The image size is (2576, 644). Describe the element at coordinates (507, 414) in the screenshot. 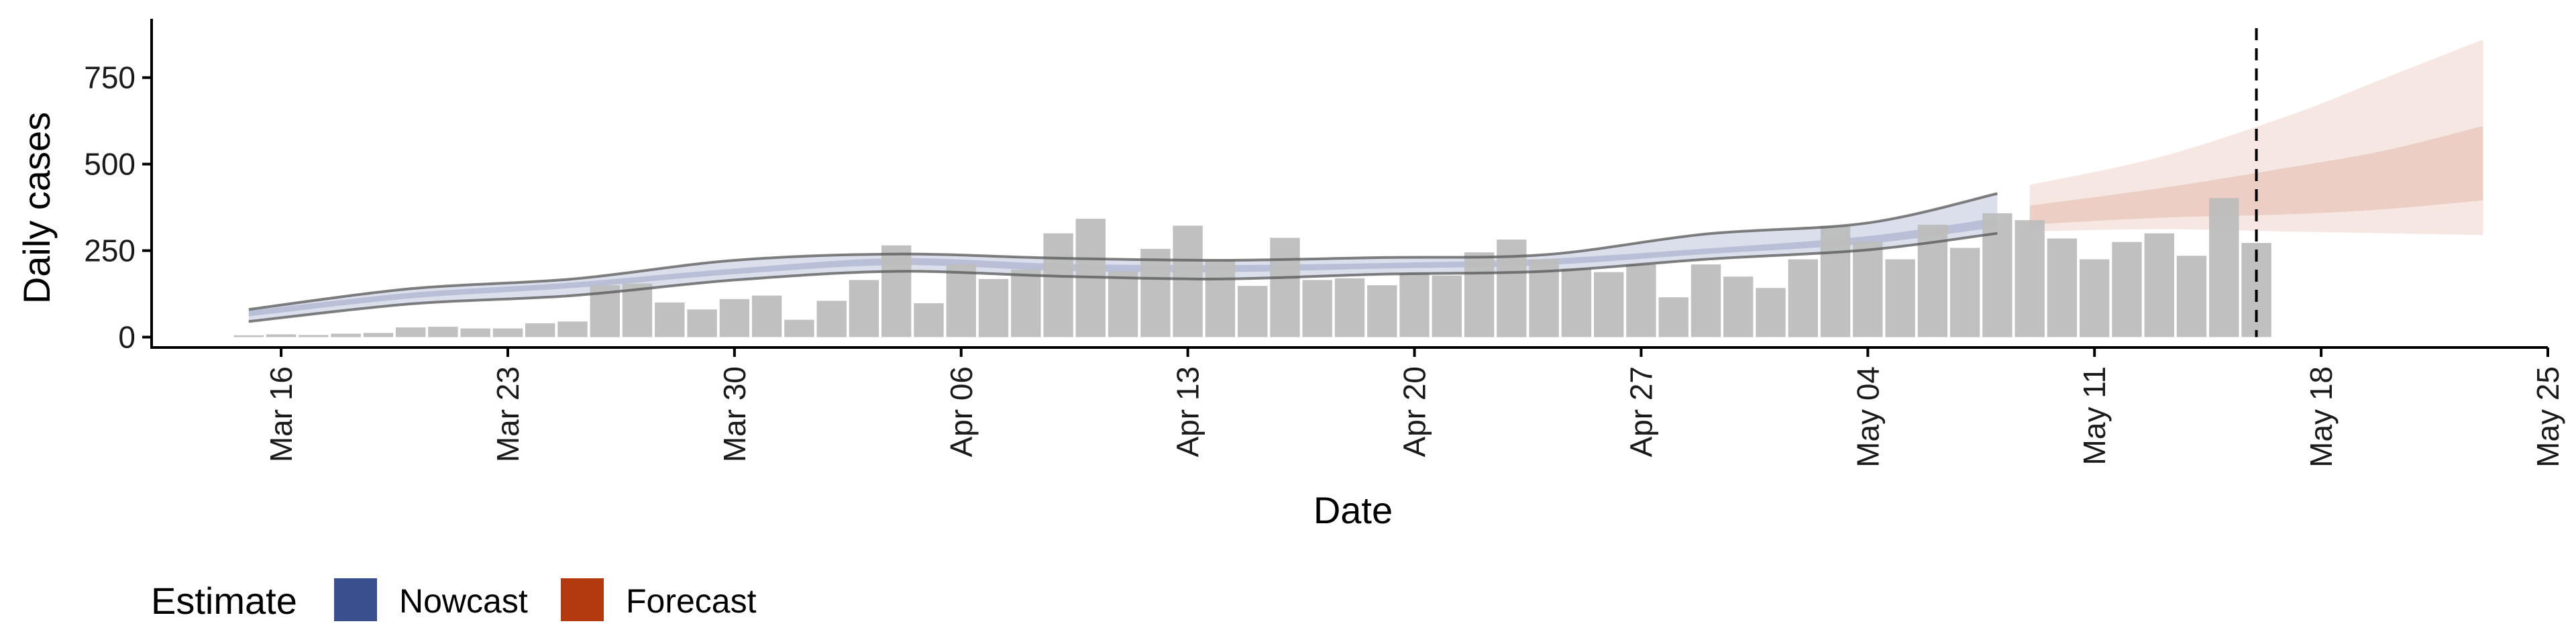

I see `x-tick-label: Mar 23` at that location.